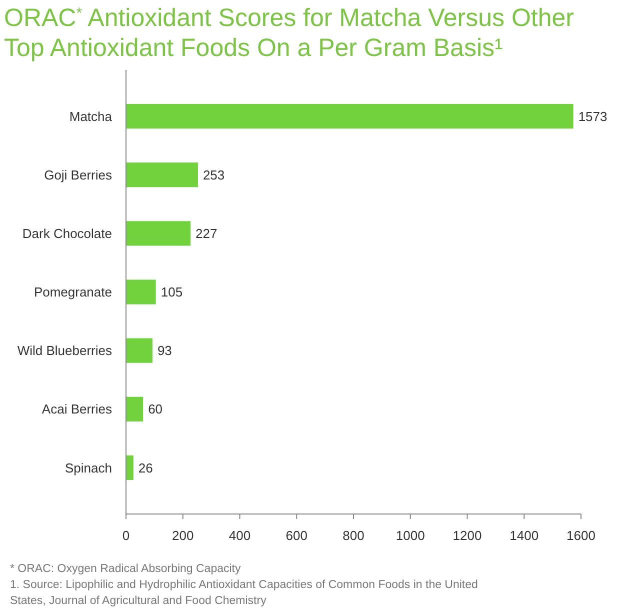  I want to click on data-label: 105, so click(171, 292).